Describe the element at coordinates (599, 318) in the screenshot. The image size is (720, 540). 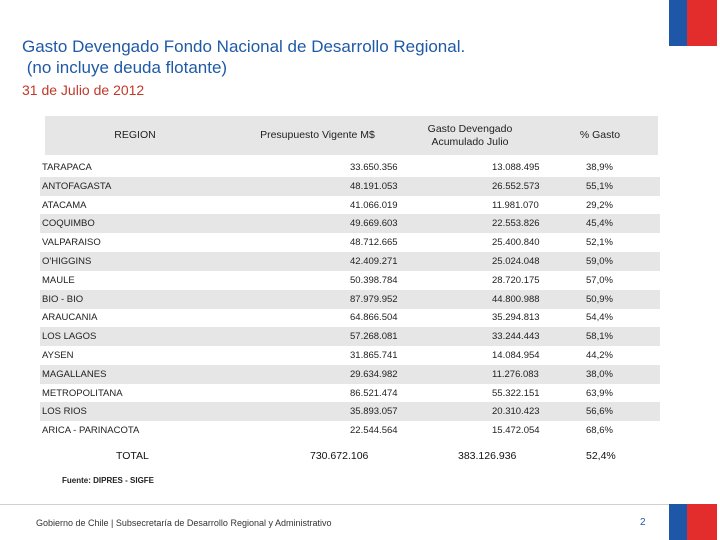
I see `cell-pct: 54,4%` at that location.